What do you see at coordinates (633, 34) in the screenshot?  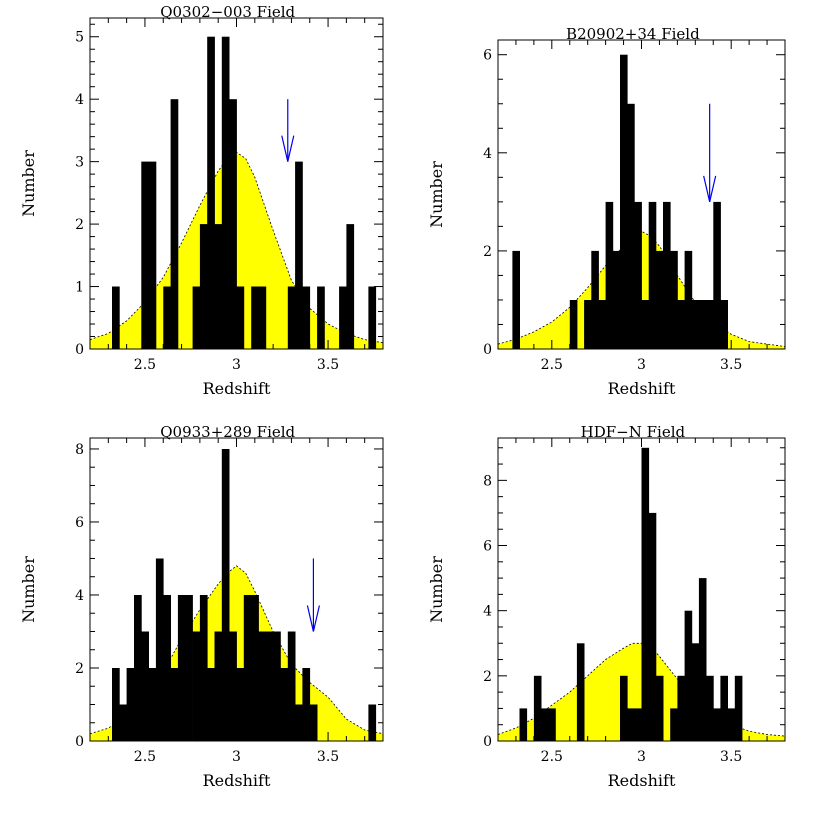 I see `panel-title: B20902+34 Field` at bounding box center [633, 34].